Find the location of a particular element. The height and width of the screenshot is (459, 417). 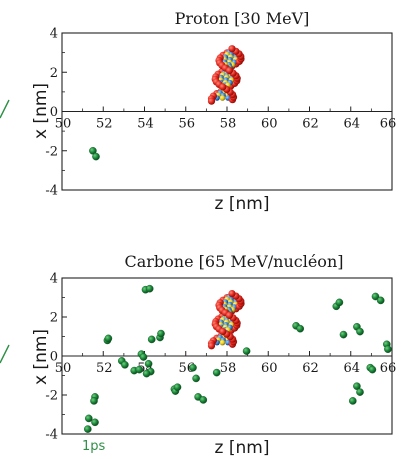

x-tick-label: 54 is located at coordinates (145, 124).